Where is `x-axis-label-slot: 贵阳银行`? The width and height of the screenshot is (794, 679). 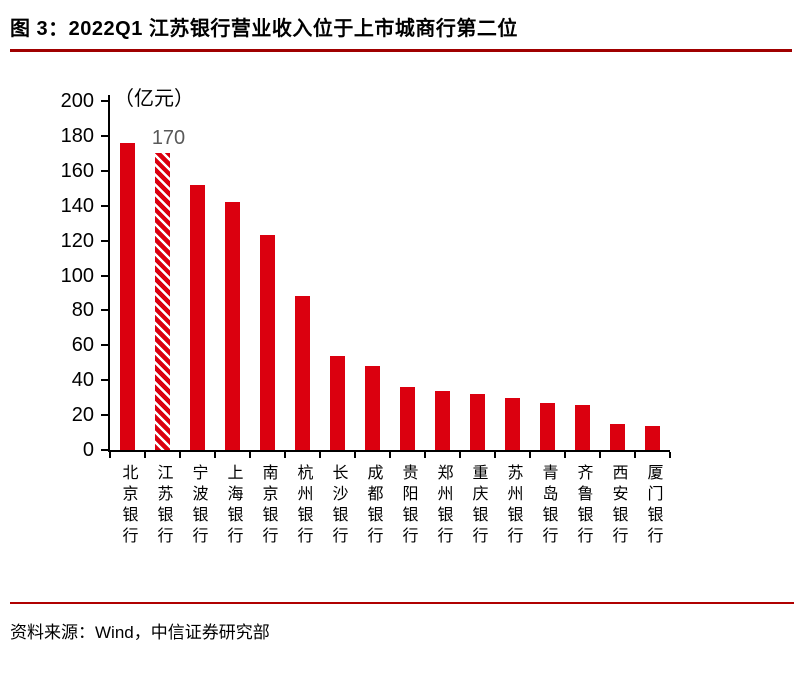
x-axis-label-slot: 贵阳银行 is located at coordinates (407, 506).